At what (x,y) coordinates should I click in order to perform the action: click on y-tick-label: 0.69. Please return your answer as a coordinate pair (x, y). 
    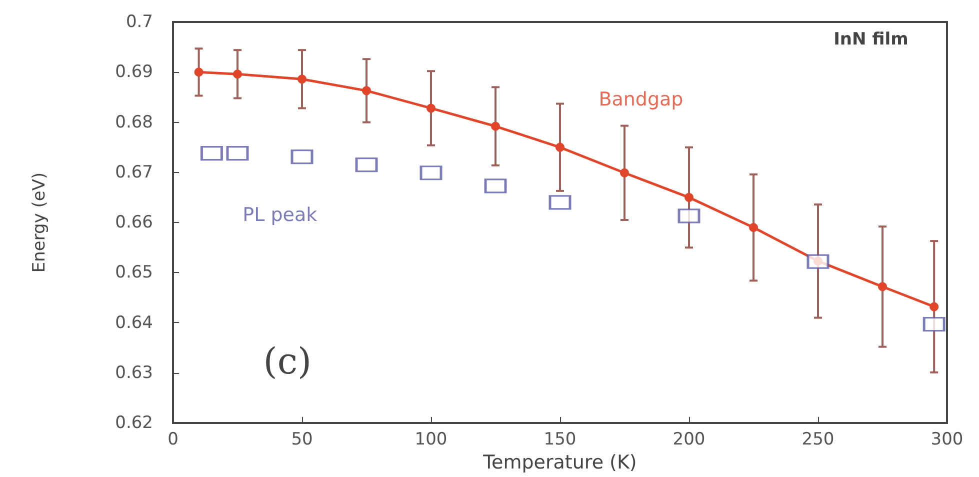
    Looking at the image, I should click on (134, 72).